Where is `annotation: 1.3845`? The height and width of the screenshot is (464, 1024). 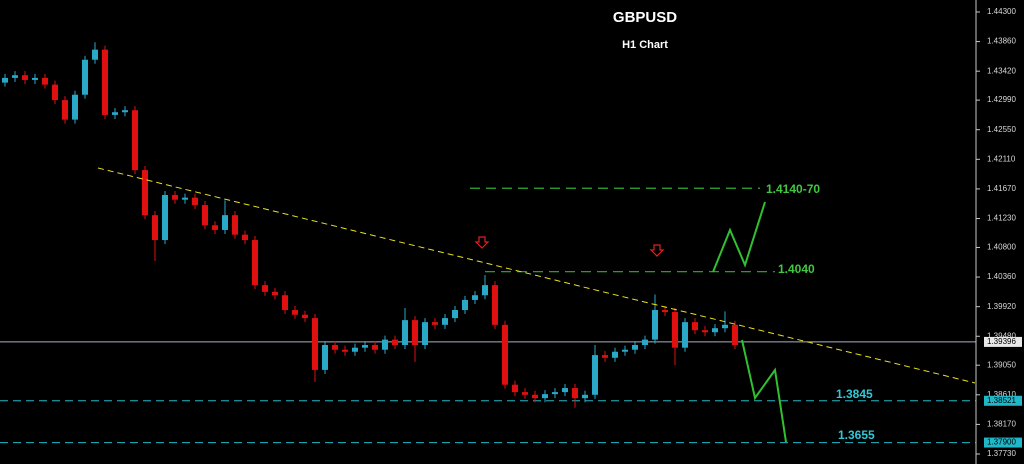
annotation: 1.3845 is located at coordinates (854, 394).